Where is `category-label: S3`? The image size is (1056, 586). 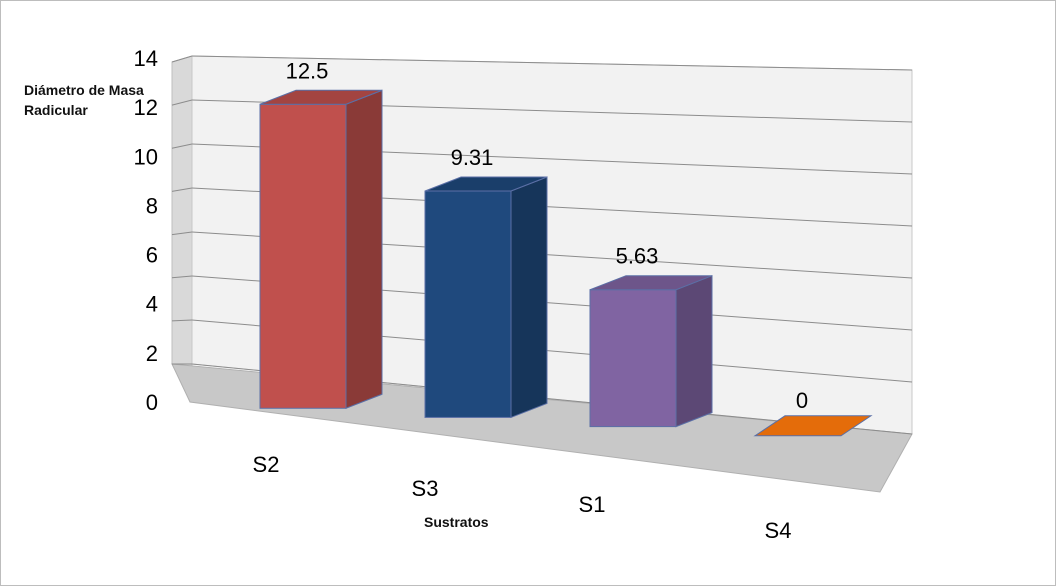
category-label: S3 is located at coordinates (425, 488).